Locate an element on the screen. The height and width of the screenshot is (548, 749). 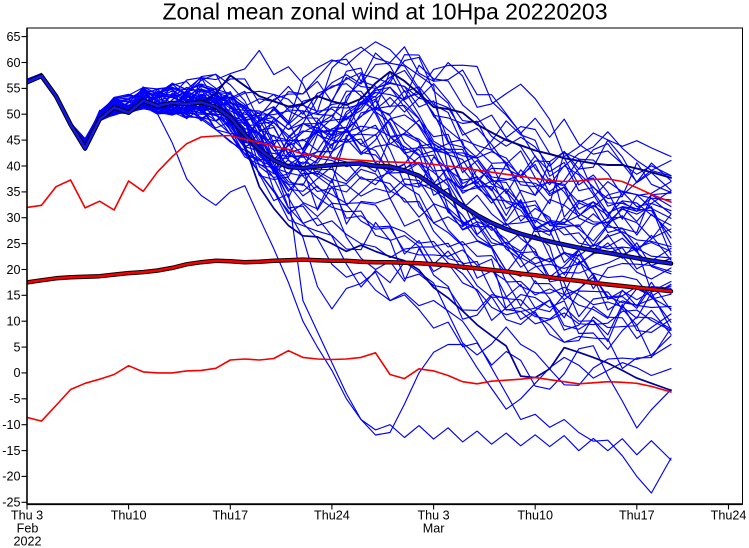
svg-text: 45 is located at coordinates (13, 140).